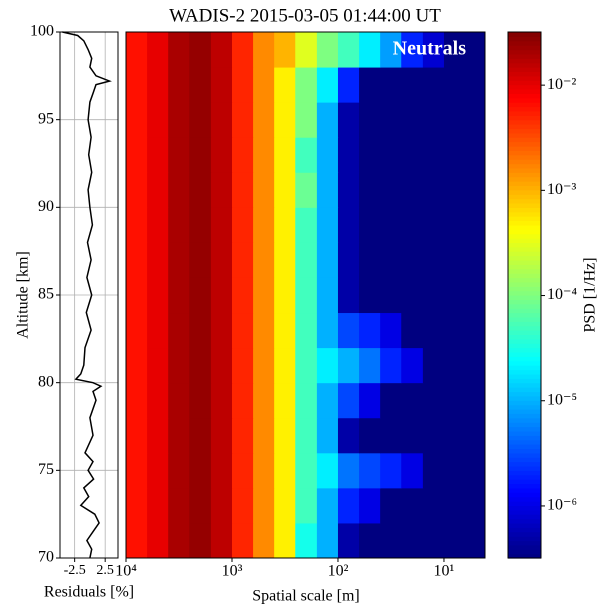  I want to click on colorbar-tick-label: 10⁻⁵, so click(562, 399).